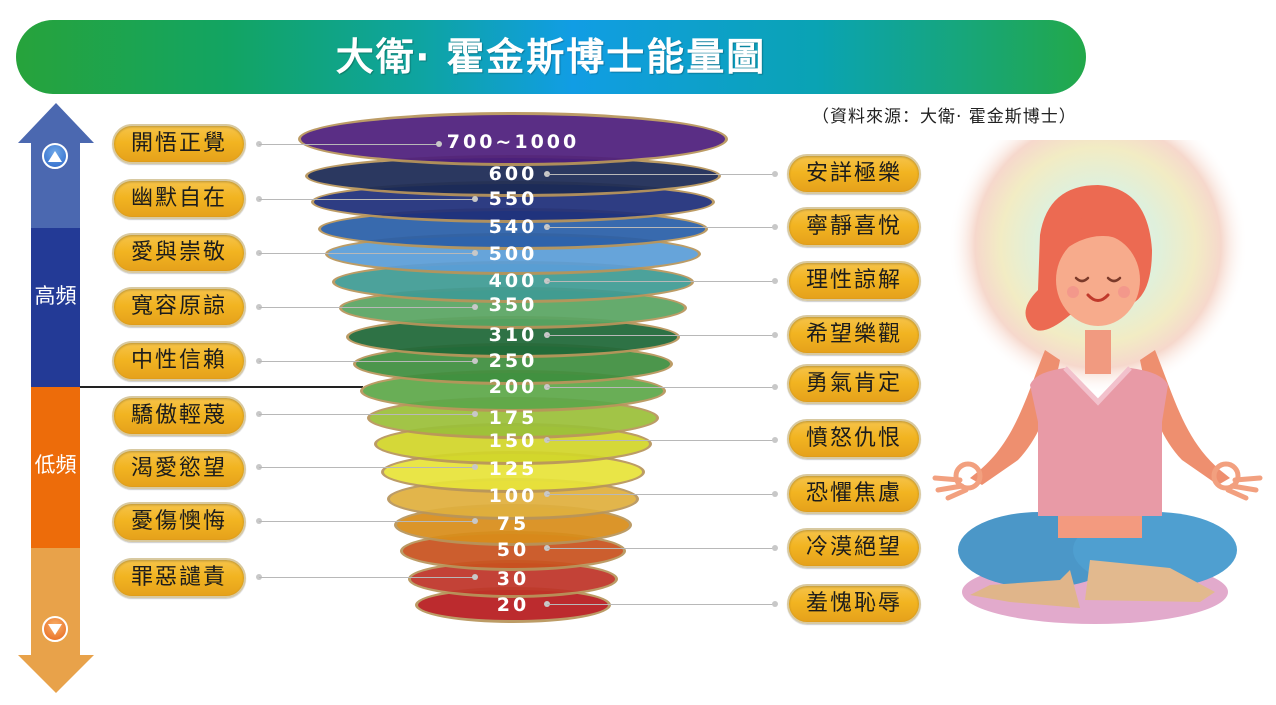 This screenshot has width=1276, height=705. What do you see at coordinates (179, 578) in the screenshot?
I see `emotion-pill: 罪惡譴責` at bounding box center [179, 578].